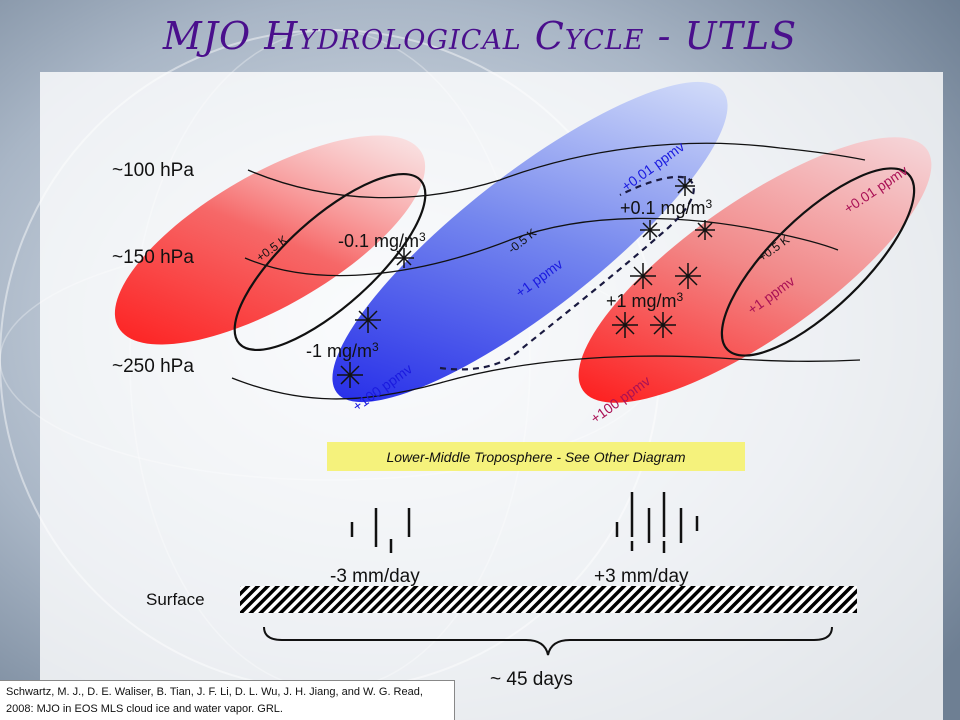 This screenshot has height=720, width=960. What do you see at coordinates (153, 257) in the screenshot?
I see `pressure-label-150: ~150 hPa` at bounding box center [153, 257].